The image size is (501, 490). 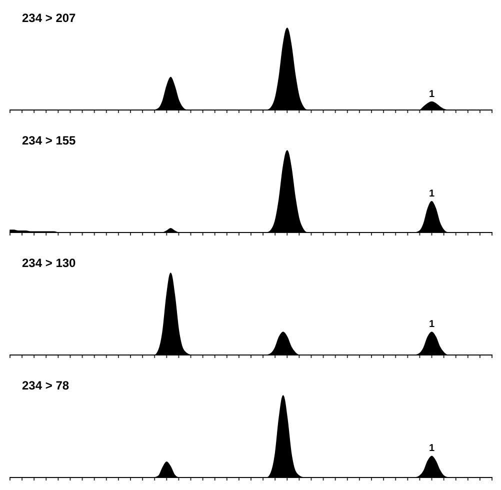 What do you see at coordinates (49, 18) in the screenshot?
I see `chart-title: 234 > 207` at bounding box center [49, 18].